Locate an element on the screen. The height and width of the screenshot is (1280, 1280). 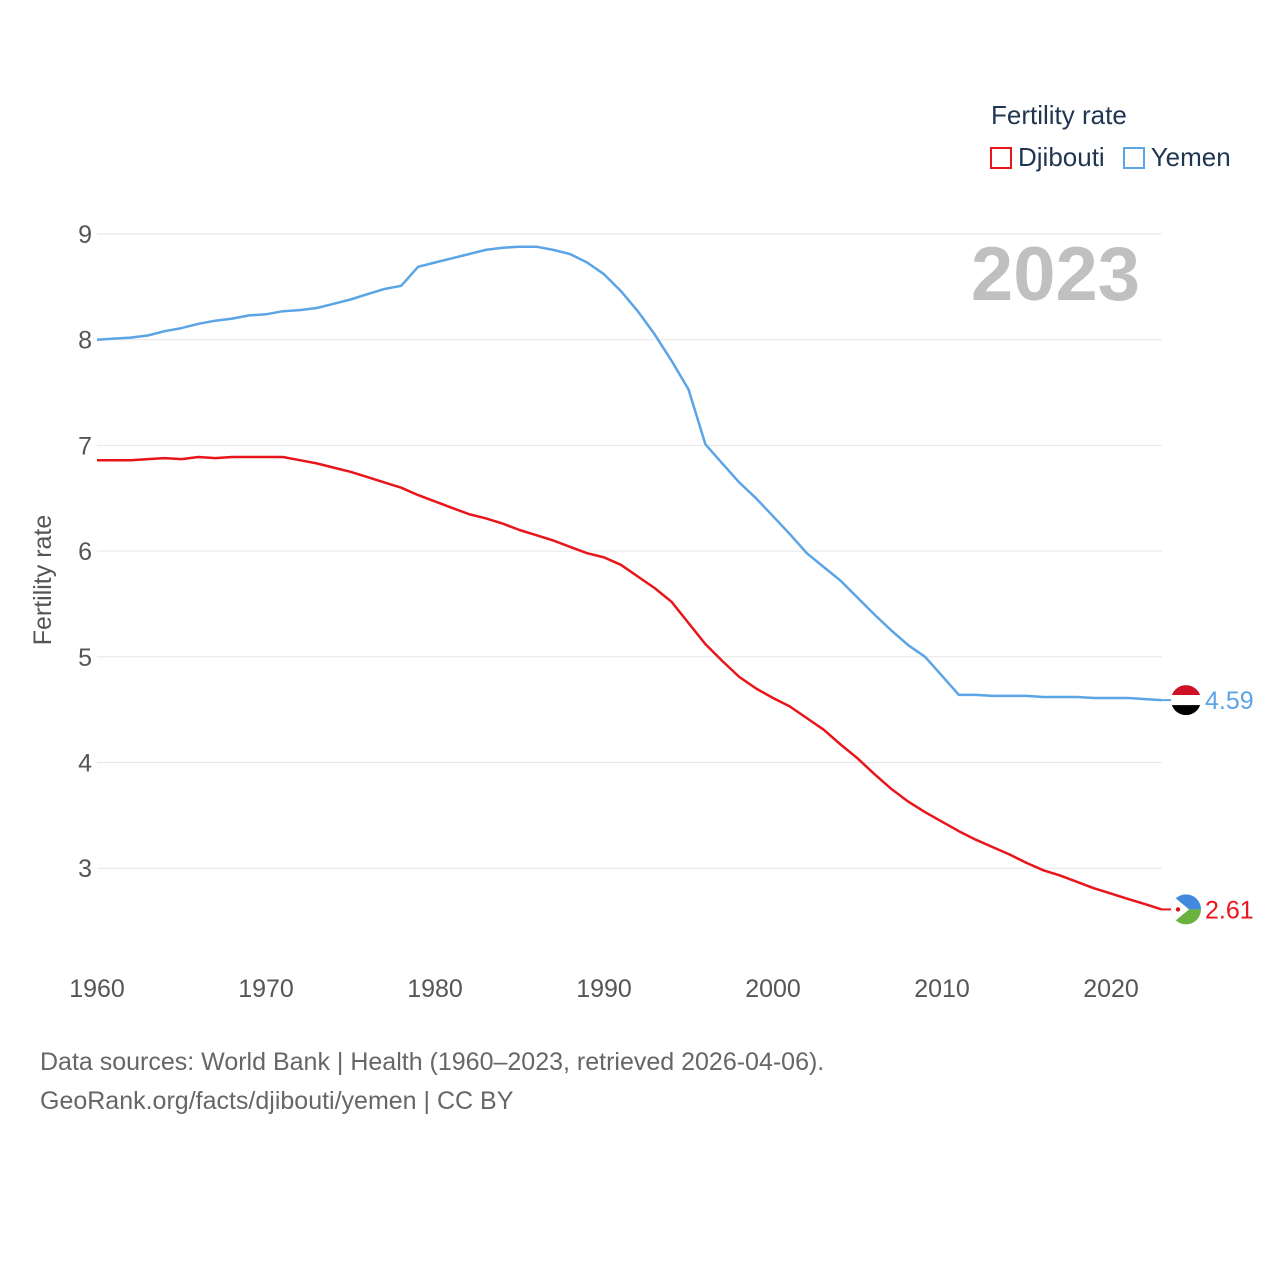
footer-link: GeoRank.org/facts/djibouti/yemen | CC BY is located at coordinates (277, 1101).